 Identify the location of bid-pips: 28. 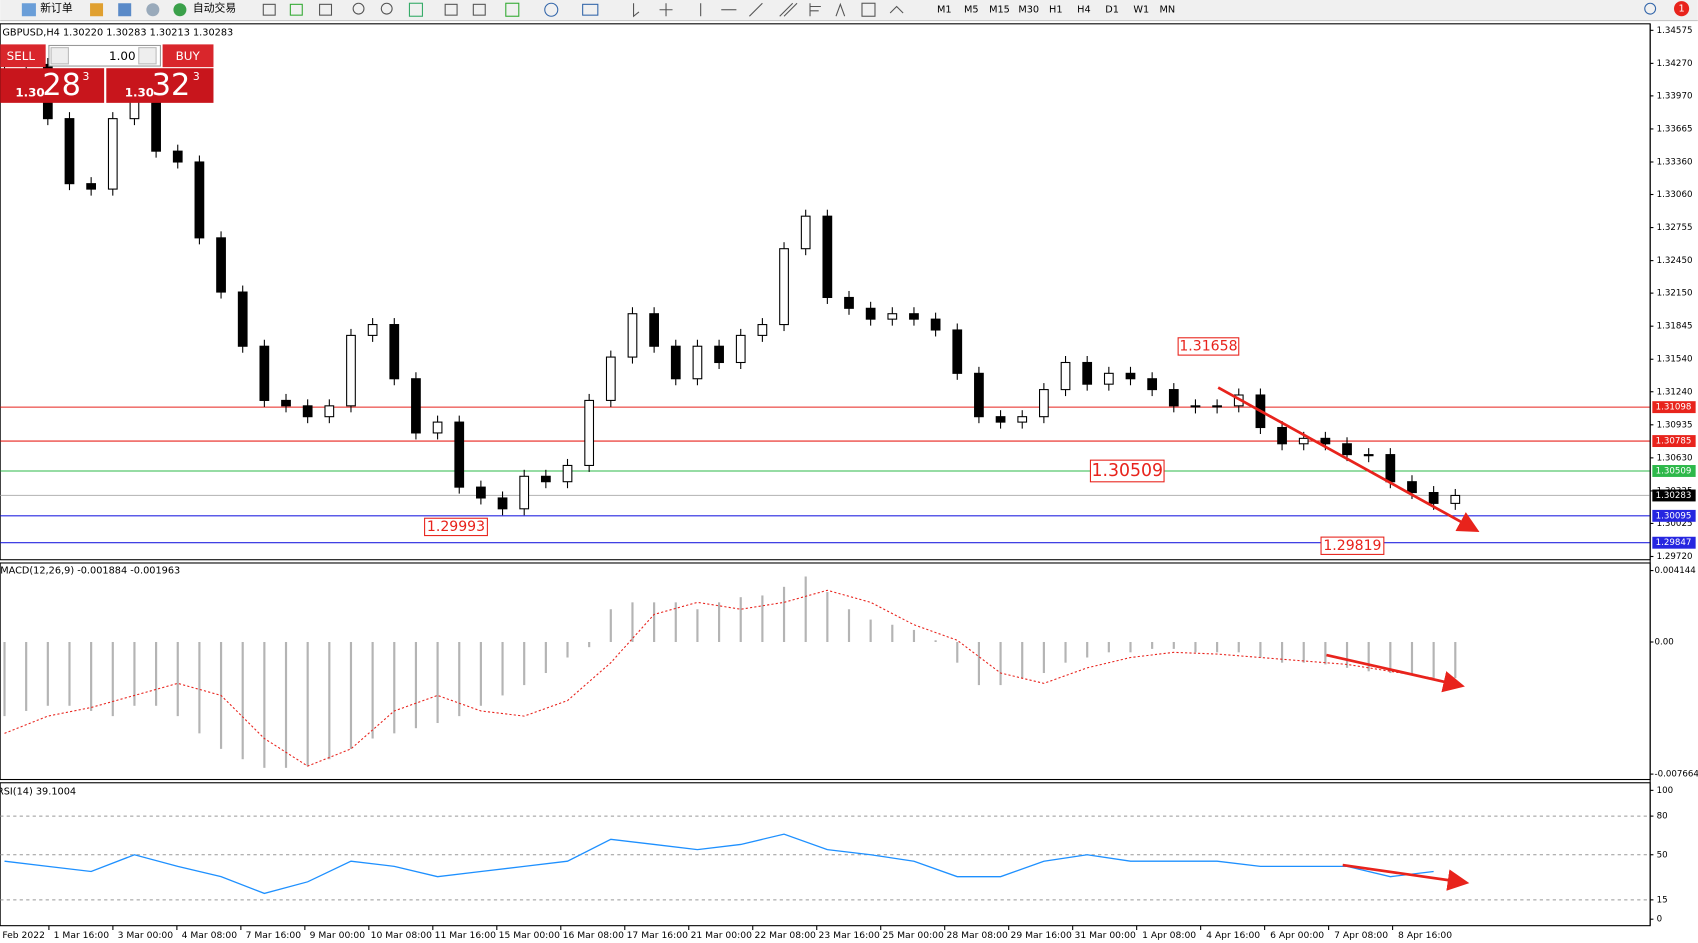
(61, 85).